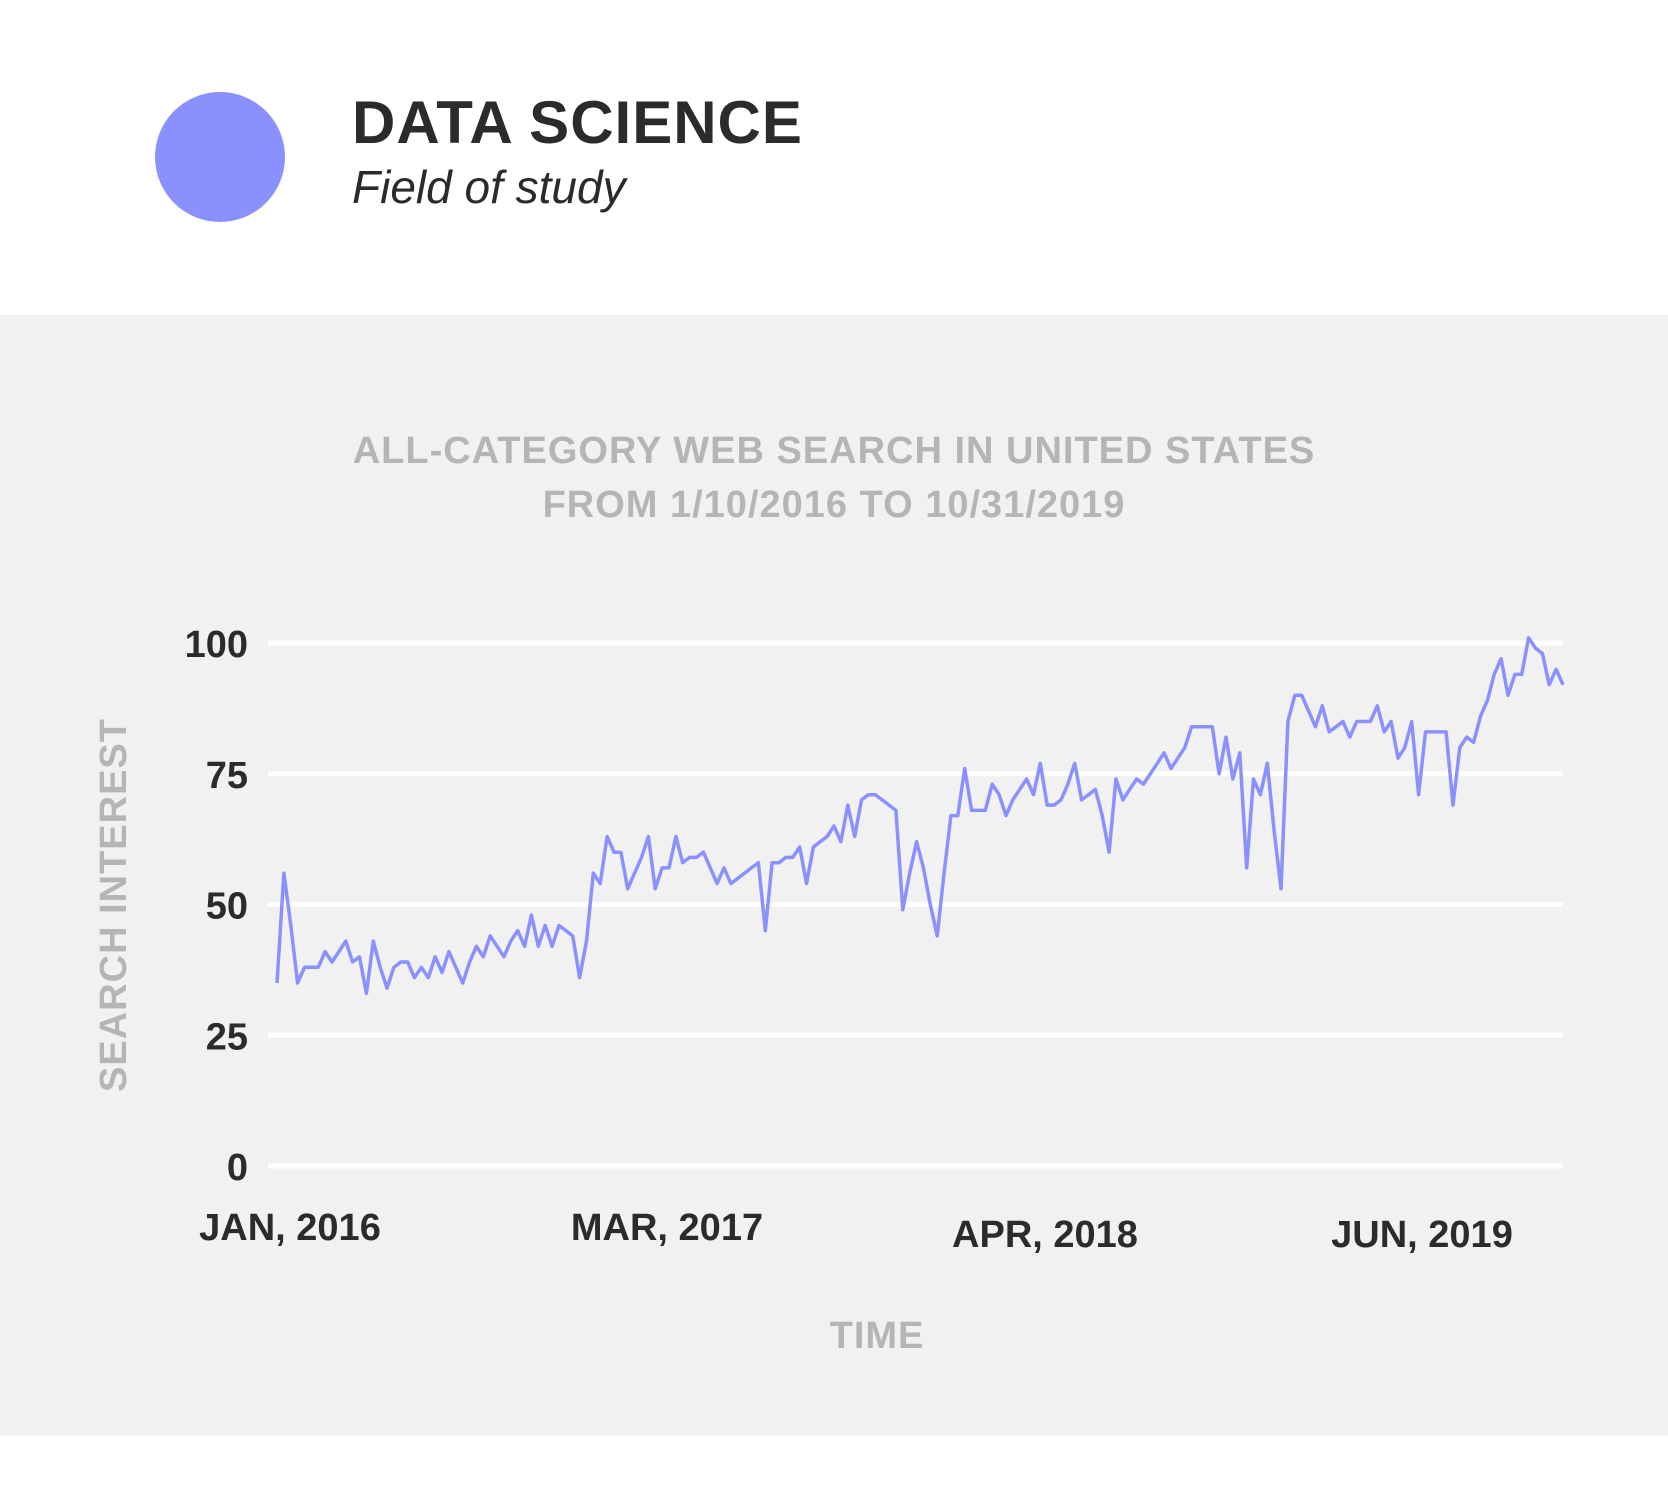 This screenshot has width=1668, height=1499. What do you see at coordinates (216, 645) in the screenshot?
I see `y-tick-label: 100` at bounding box center [216, 645].